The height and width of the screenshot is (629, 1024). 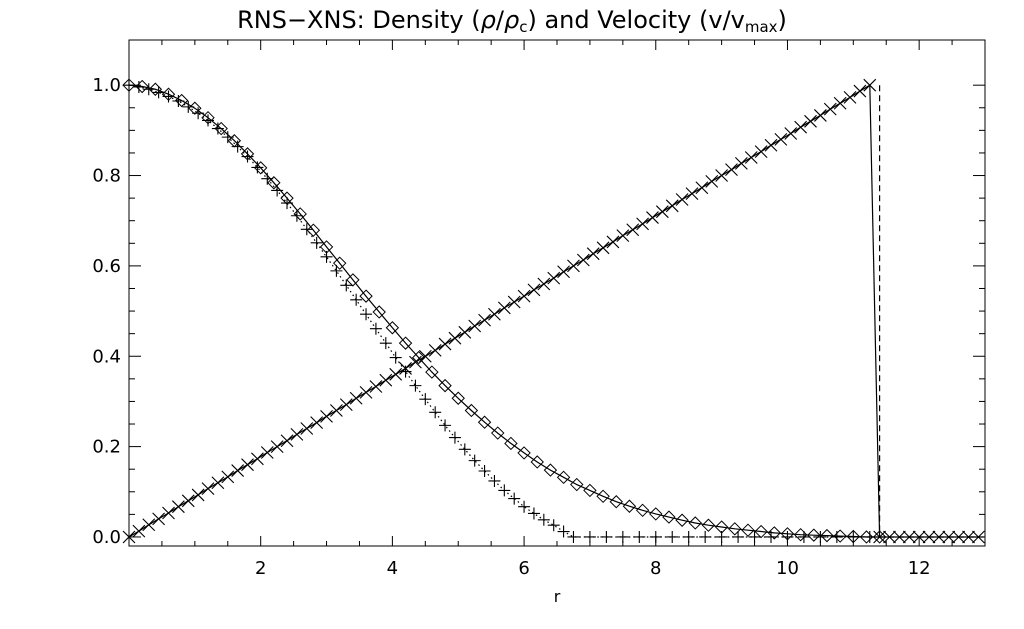 I want to click on x-tick-label: 6, so click(x=523, y=568).